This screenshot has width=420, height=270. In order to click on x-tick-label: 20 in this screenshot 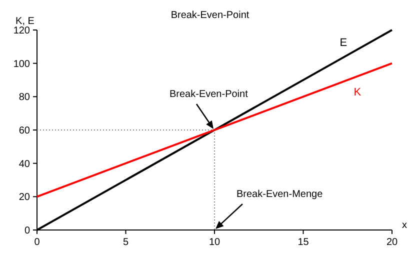, I will do `click(392, 242)`.